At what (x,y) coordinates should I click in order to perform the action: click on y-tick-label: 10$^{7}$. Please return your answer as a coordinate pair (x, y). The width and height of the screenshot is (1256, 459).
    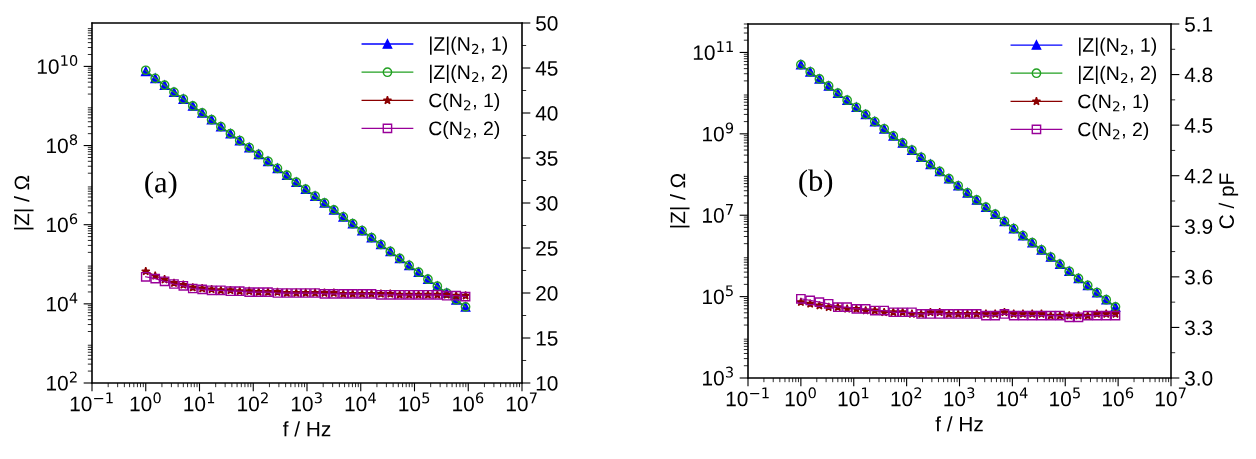
    Looking at the image, I should click on (718, 213).